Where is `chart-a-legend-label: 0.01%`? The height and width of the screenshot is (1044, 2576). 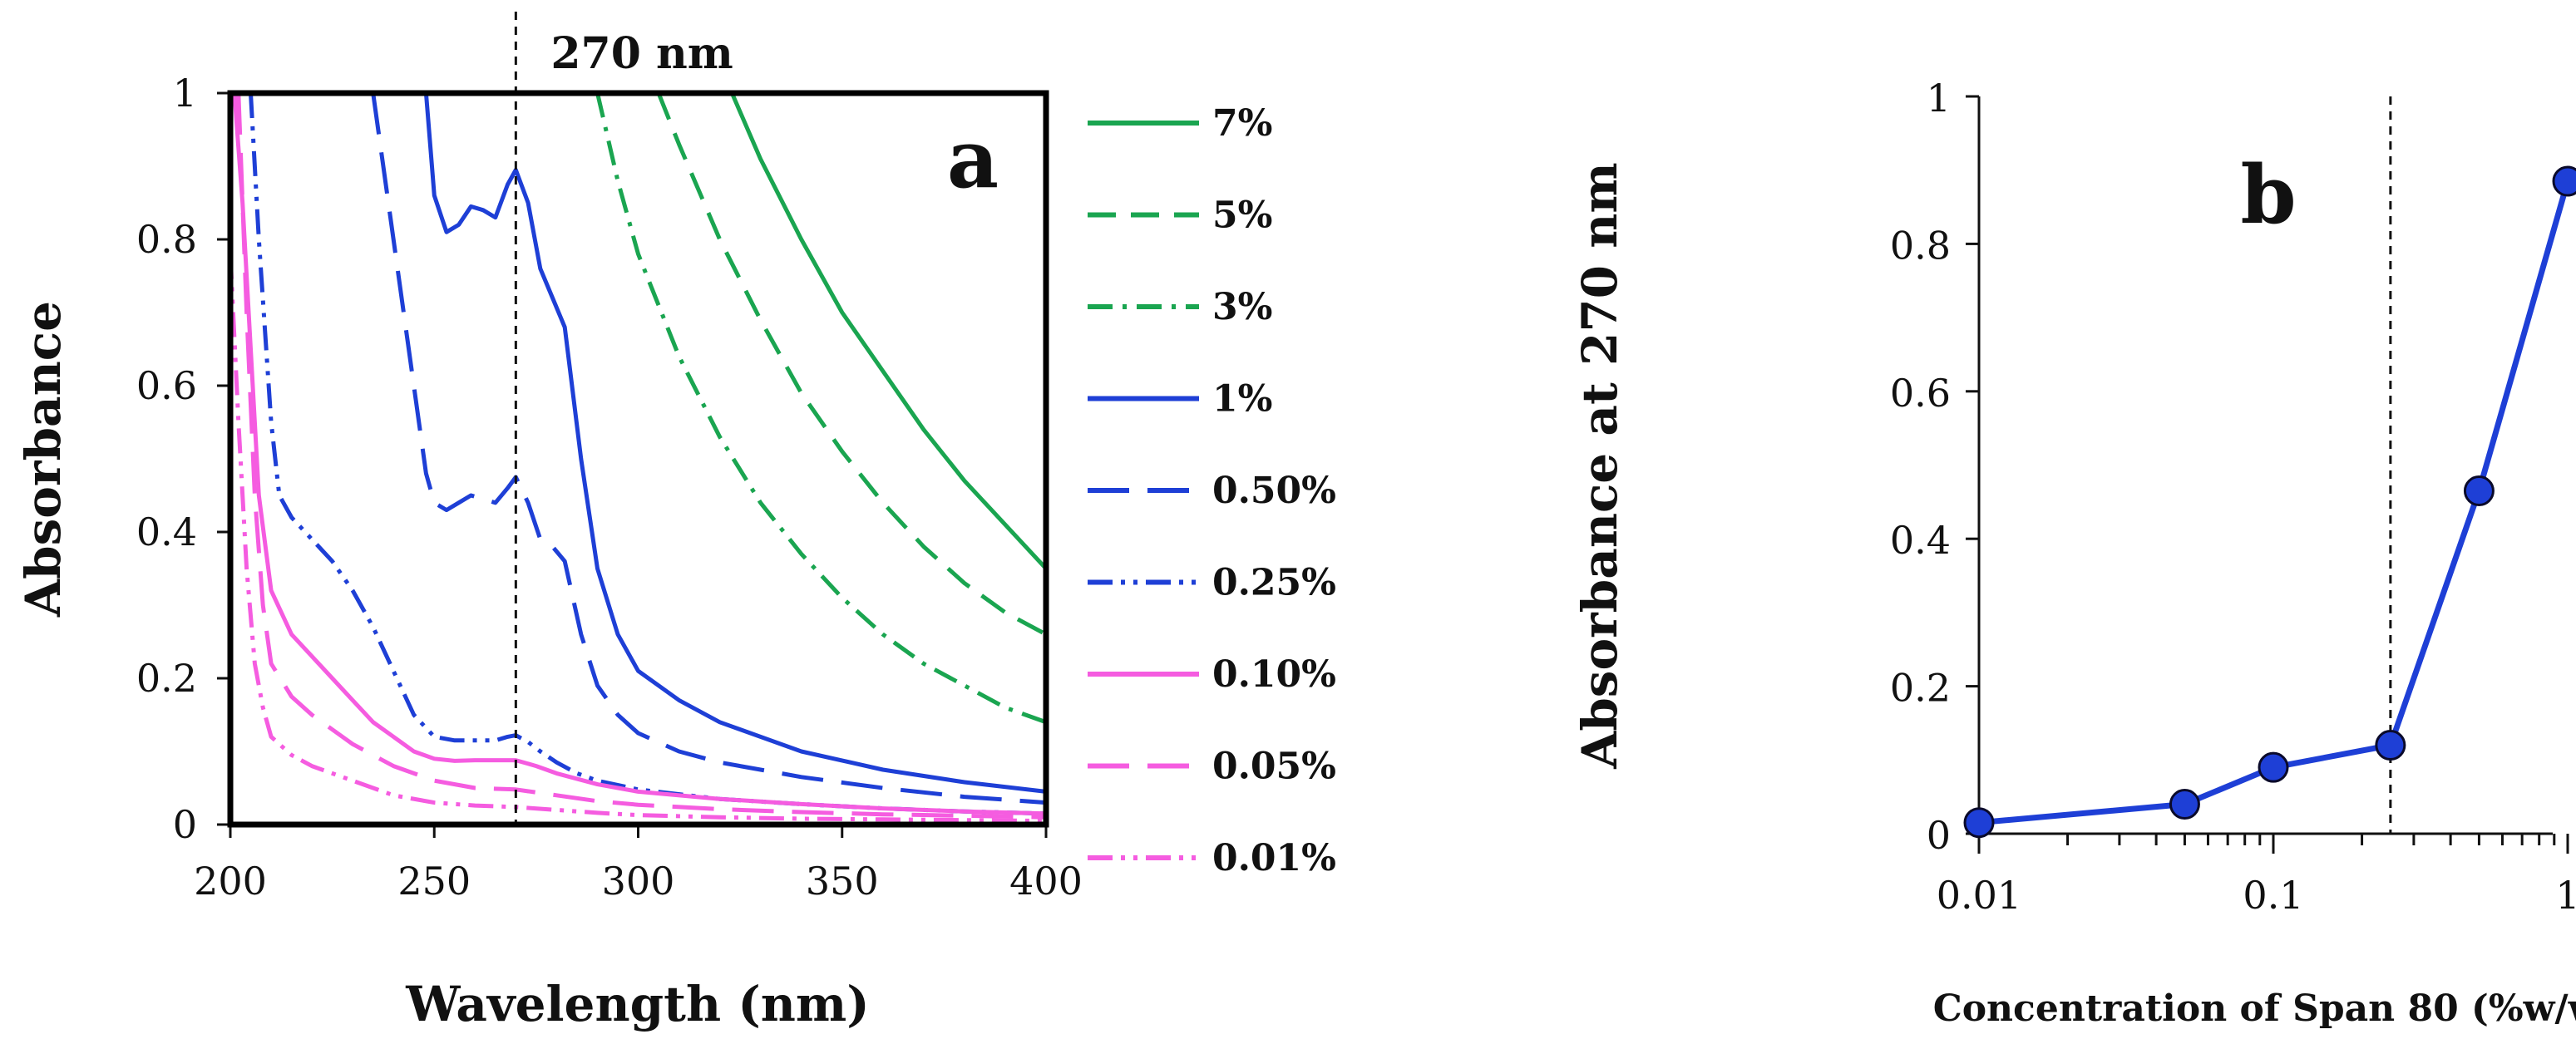
chart-a-legend-label: 0.01% is located at coordinates (1274, 858).